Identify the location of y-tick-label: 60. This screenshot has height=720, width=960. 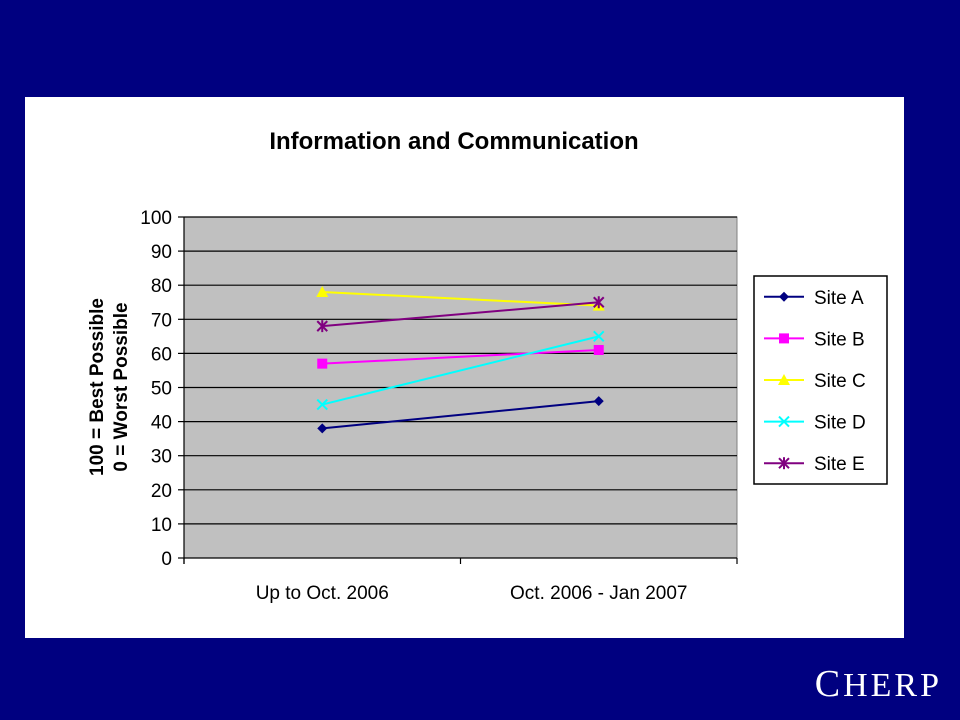
(161, 354).